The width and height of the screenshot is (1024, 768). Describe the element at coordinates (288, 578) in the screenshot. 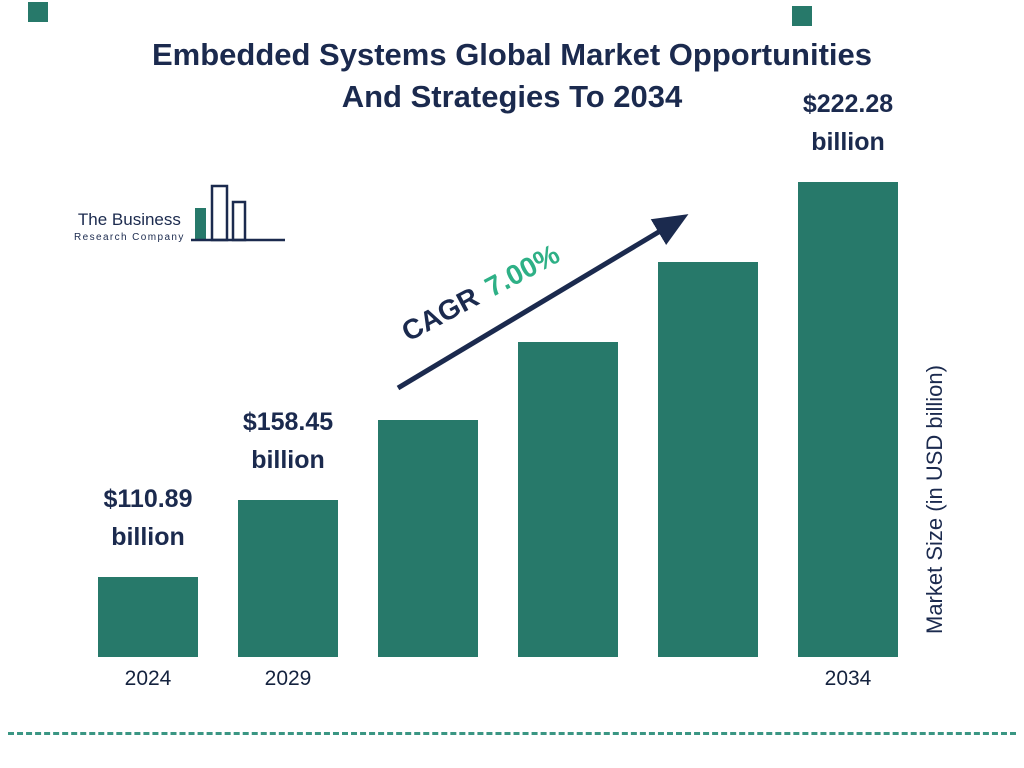

I see `bar-2029` at that location.